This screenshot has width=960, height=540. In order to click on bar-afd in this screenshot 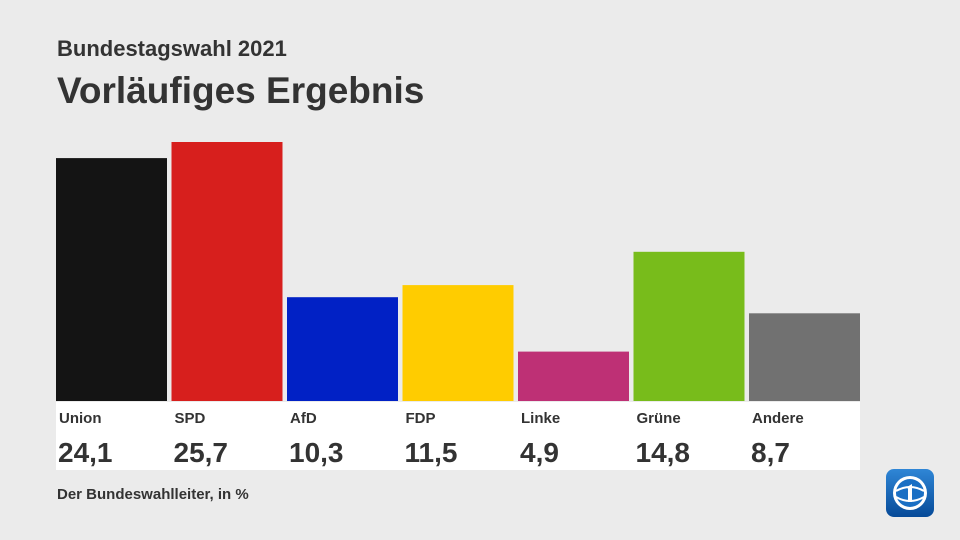, I will do `click(342, 349)`.